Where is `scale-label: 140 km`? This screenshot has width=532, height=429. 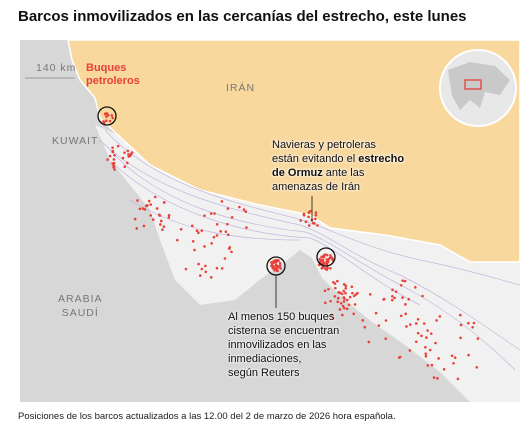 scale-label: 140 km is located at coordinates (56, 68).